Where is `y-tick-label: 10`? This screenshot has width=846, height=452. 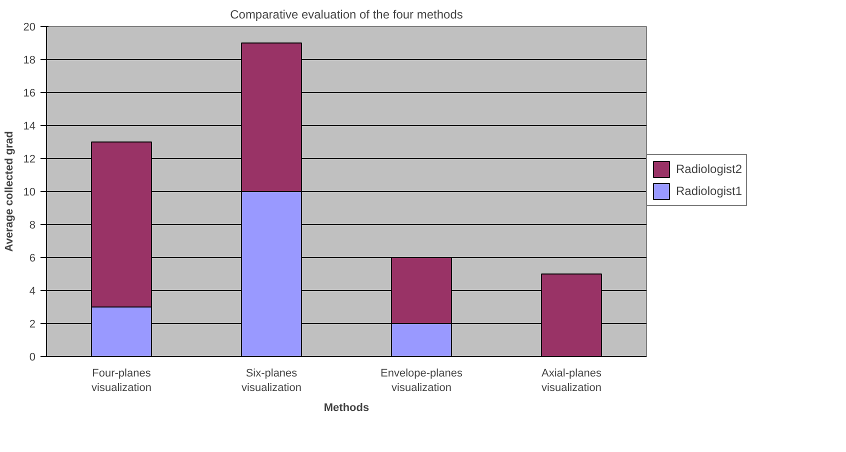 y-tick-label: 10 is located at coordinates (29, 192).